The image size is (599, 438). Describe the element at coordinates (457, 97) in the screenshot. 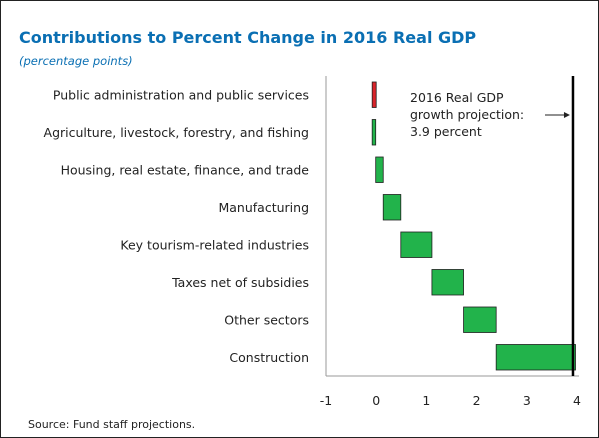

I see `annotation-line-1: 2016 Real GDP` at that location.